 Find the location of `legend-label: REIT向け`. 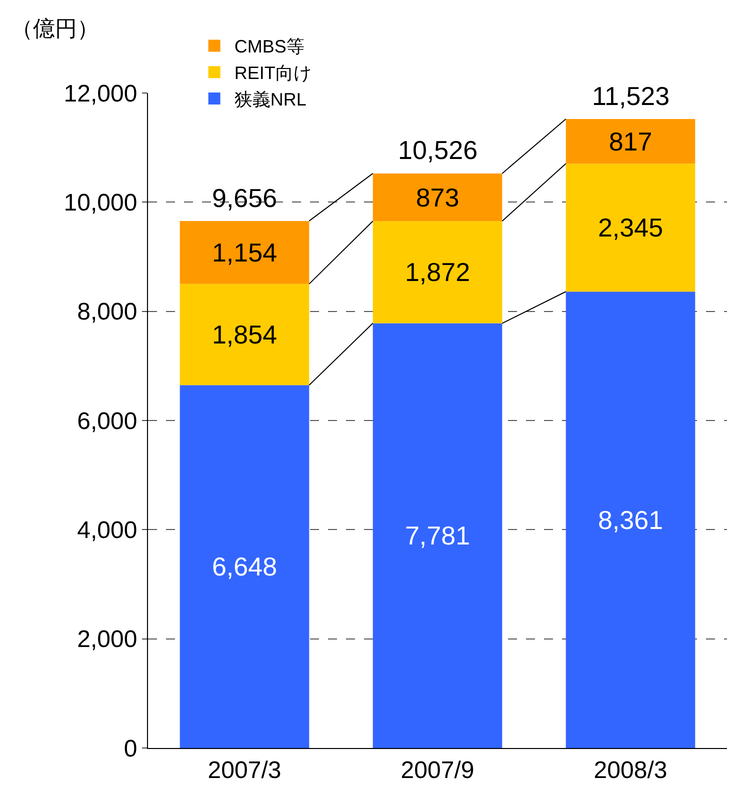

legend-label: REIT向け is located at coordinates (273, 73).